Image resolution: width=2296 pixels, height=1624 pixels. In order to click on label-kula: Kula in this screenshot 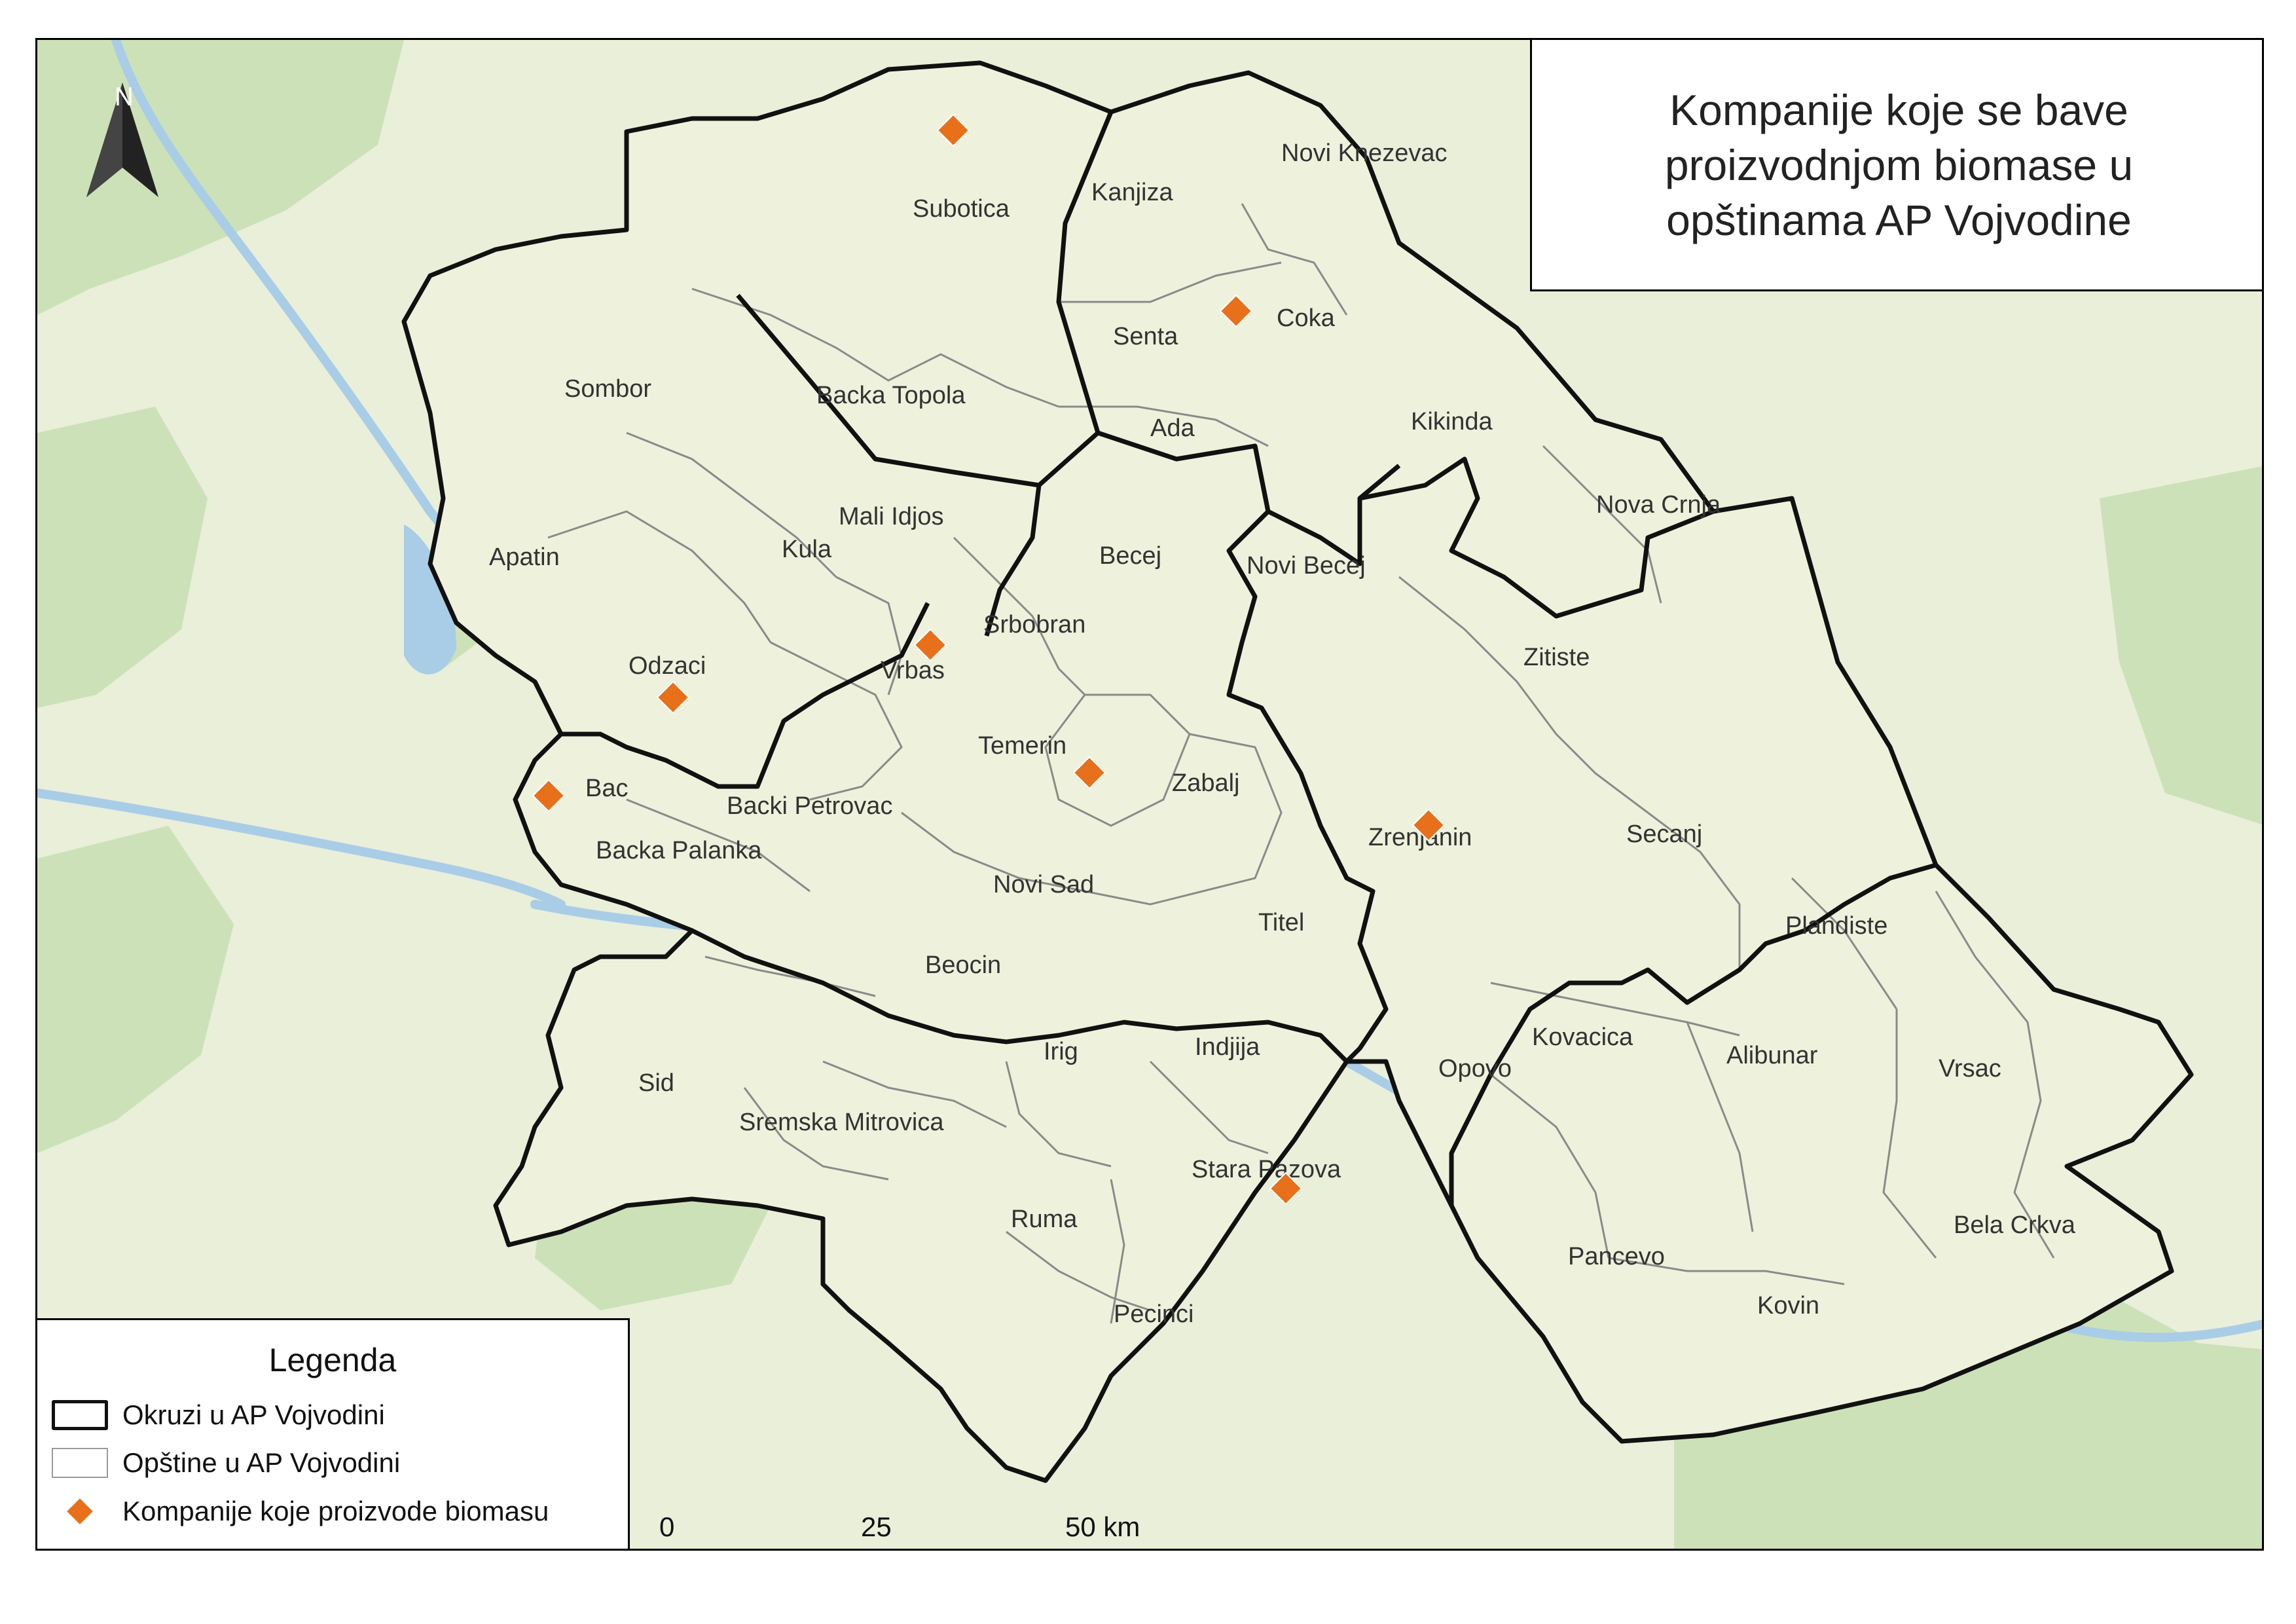, I will do `click(807, 549)`.